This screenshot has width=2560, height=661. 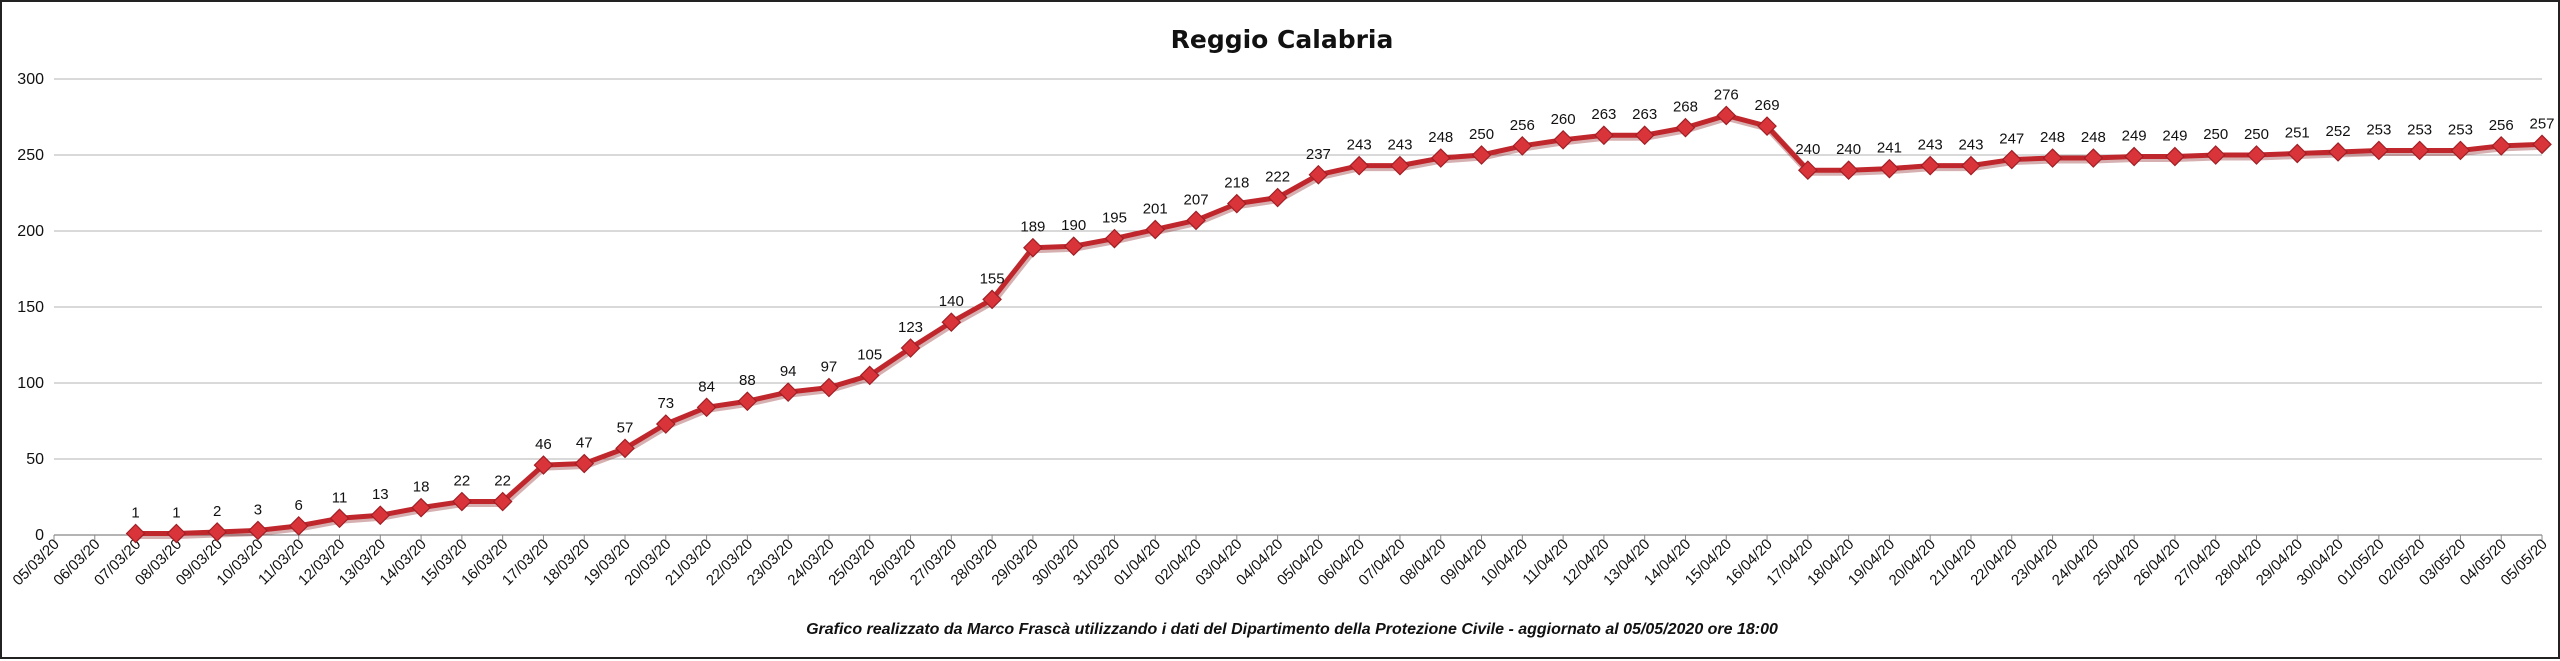 I want to click on data-label: 3, so click(x=258, y=509).